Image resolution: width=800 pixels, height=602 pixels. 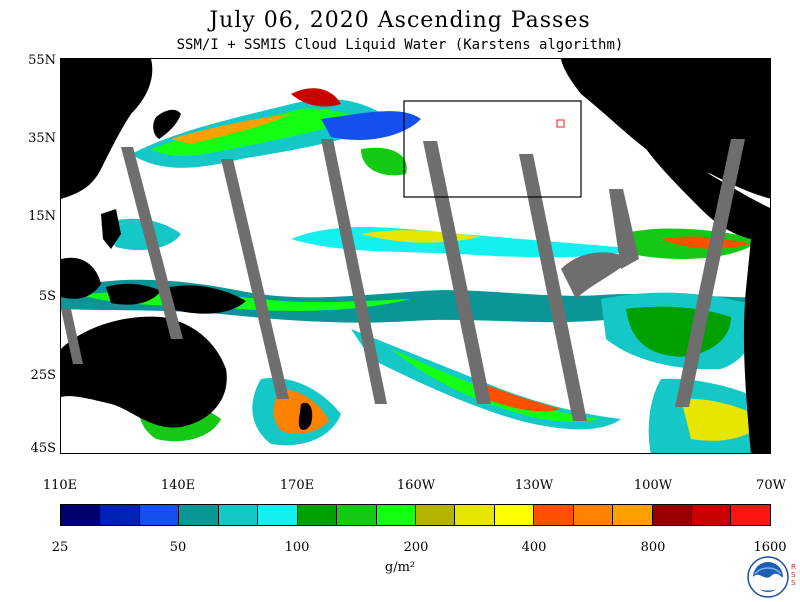 What do you see at coordinates (42, 60) in the screenshot?
I see `lat-label-55n: 55N` at bounding box center [42, 60].